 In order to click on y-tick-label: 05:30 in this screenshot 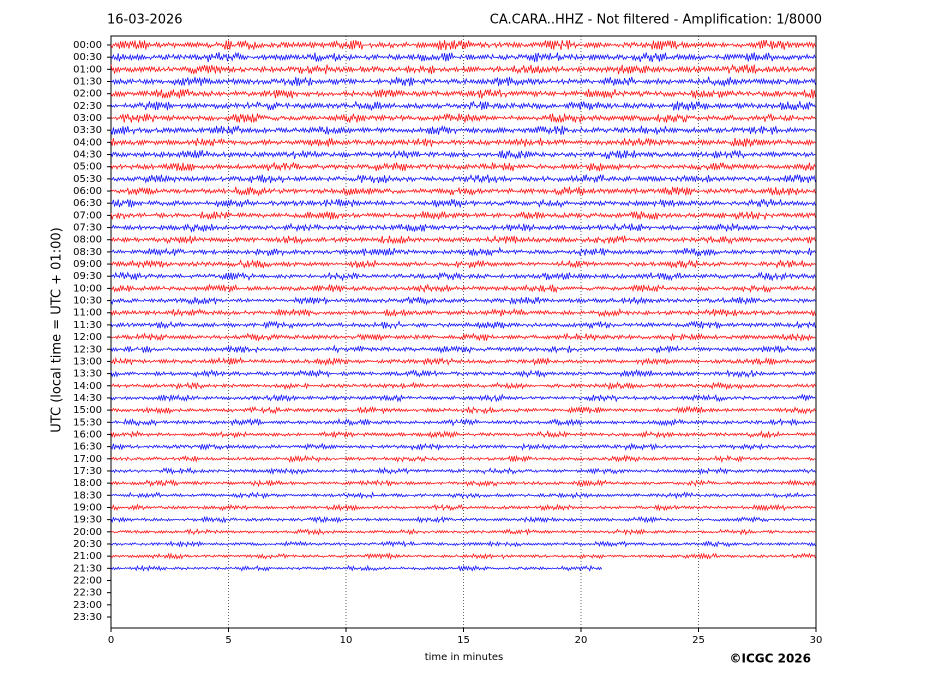, I will do `click(87, 179)`.